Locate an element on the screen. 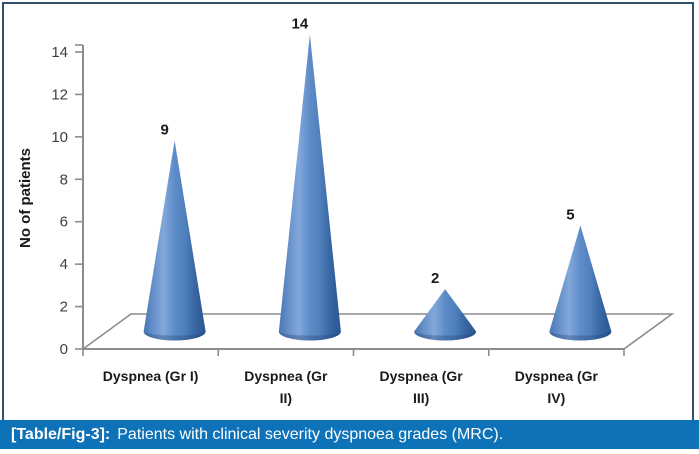 The image size is (699, 454). y-axis-title: No of patients is located at coordinates (25, 198).